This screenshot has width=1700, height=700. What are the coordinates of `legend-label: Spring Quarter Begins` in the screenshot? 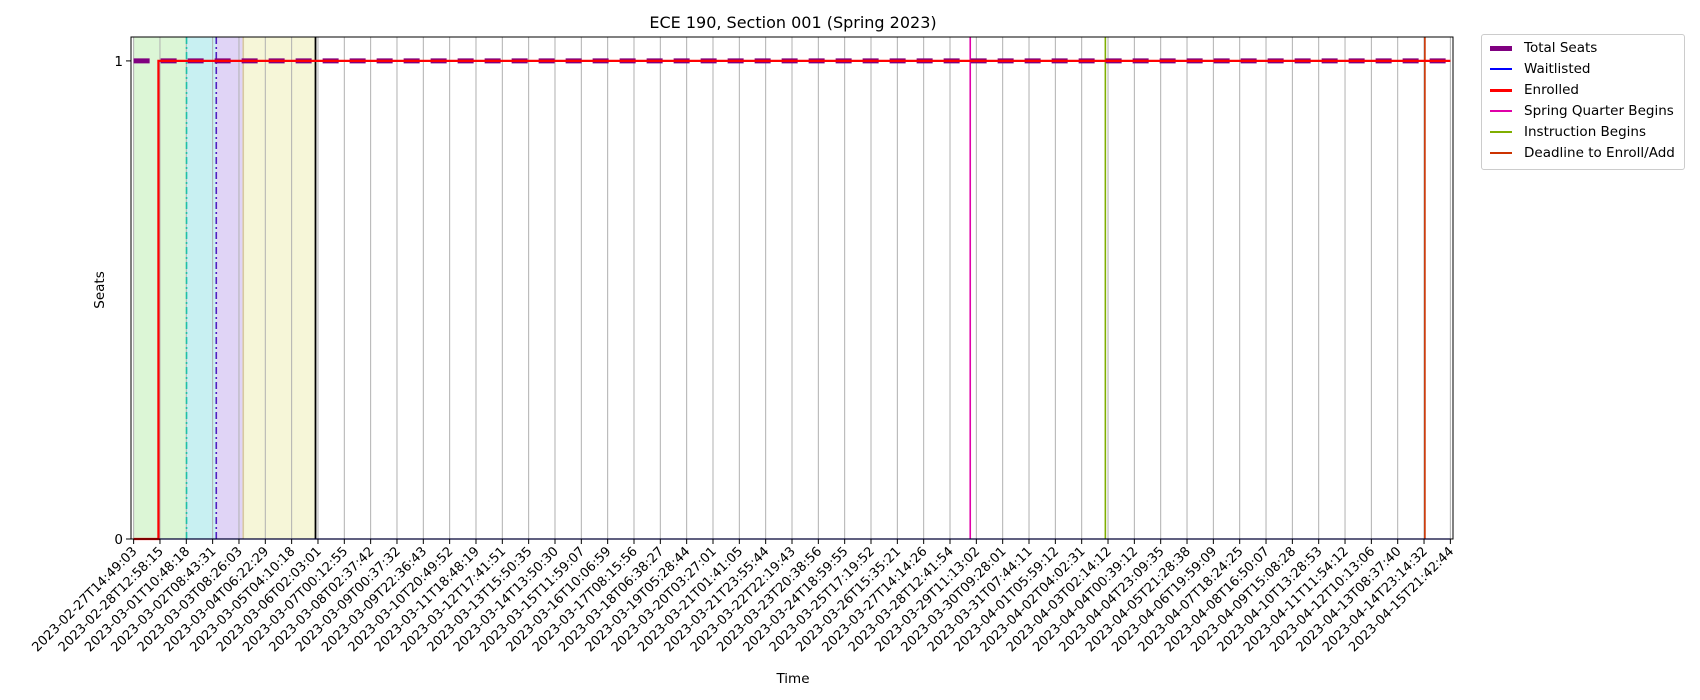 It's located at (1599, 111).